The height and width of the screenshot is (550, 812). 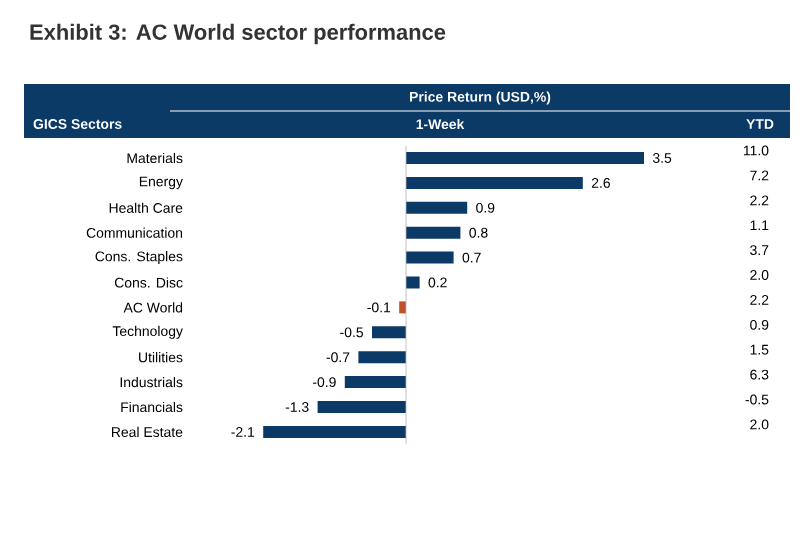 I want to click on chart-title: Exhibit 3: AC World sector performance, so click(x=238, y=34).